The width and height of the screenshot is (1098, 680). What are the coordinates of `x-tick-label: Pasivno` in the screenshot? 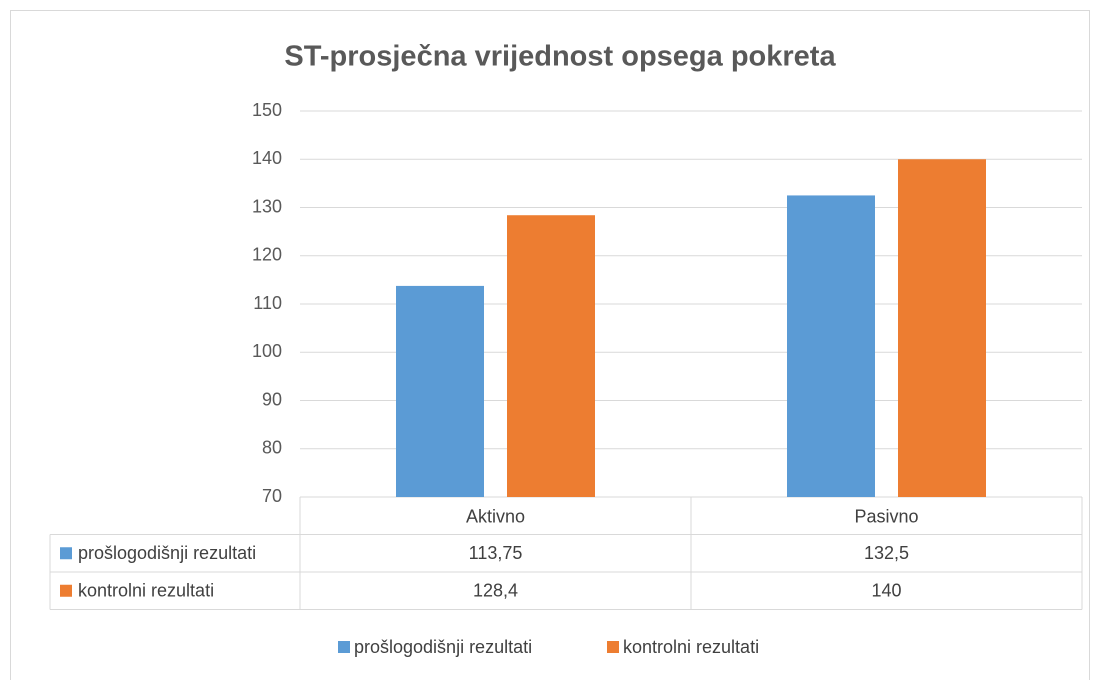 It's located at (886, 517).